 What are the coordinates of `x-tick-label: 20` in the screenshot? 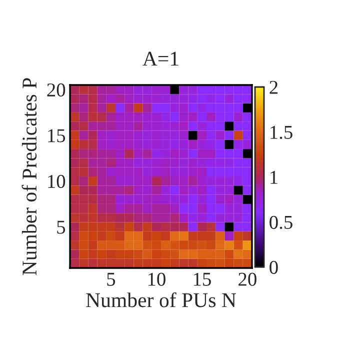 It's located at (247, 279).